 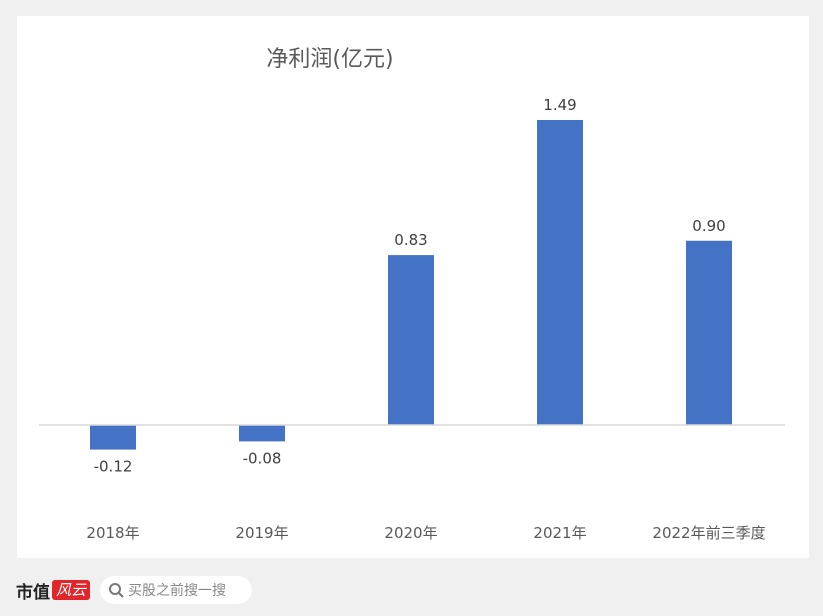 What do you see at coordinates (261, 533) in the screenshot?
I see `category-label: 2019年` at bounding box center [261, 533].